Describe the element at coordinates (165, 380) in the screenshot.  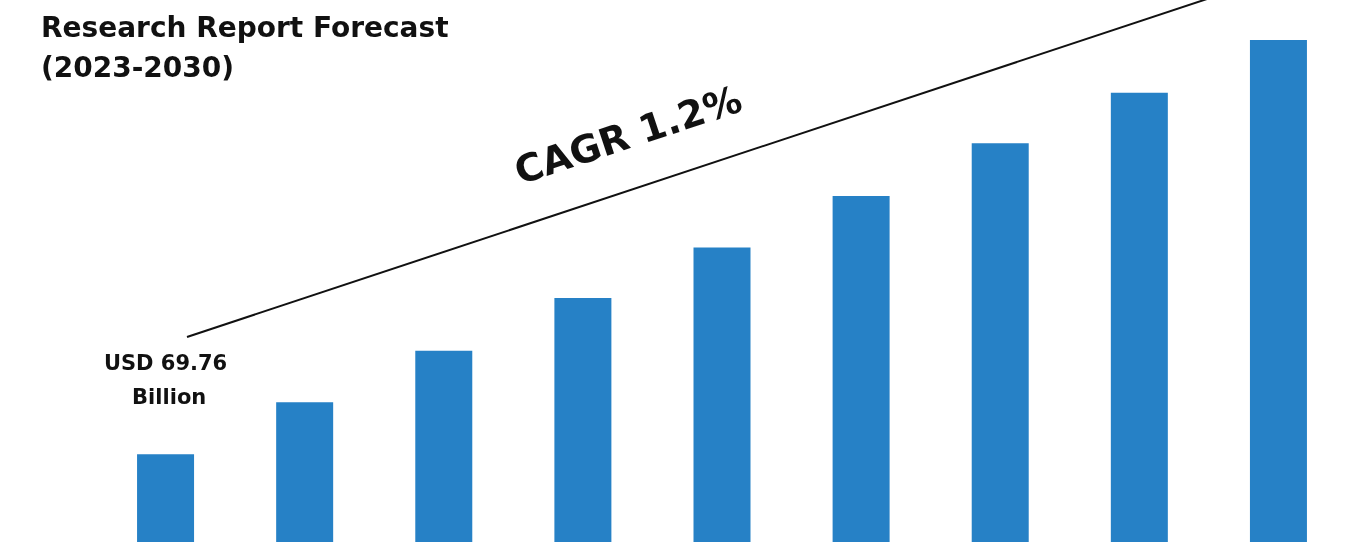
I see `data-label: USD 69.76 Billion` at that location.